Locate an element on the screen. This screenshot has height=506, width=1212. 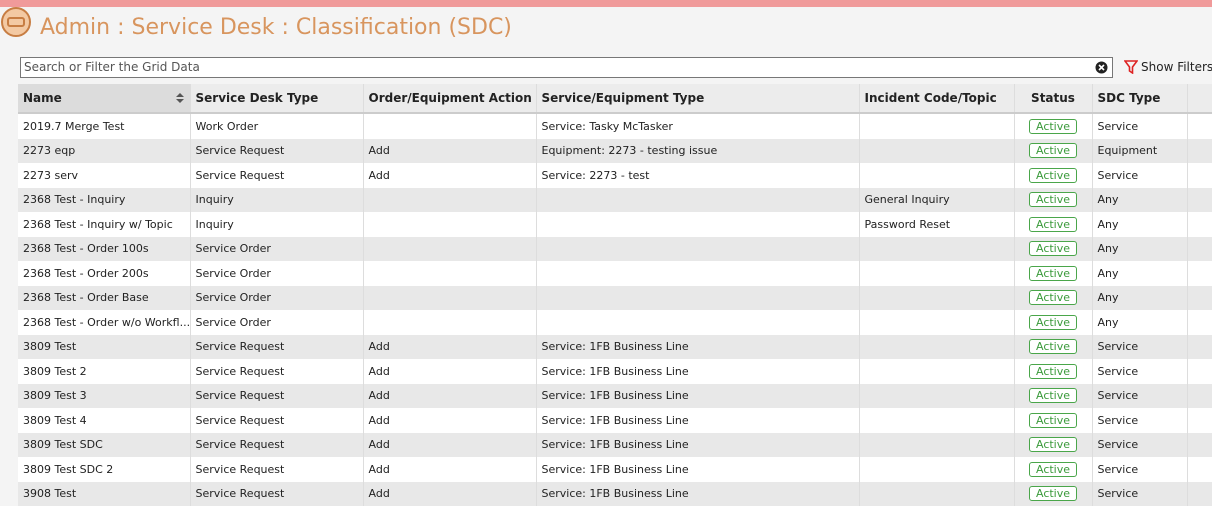
column-header: SDC Type is located at coordinates (1140, 99).